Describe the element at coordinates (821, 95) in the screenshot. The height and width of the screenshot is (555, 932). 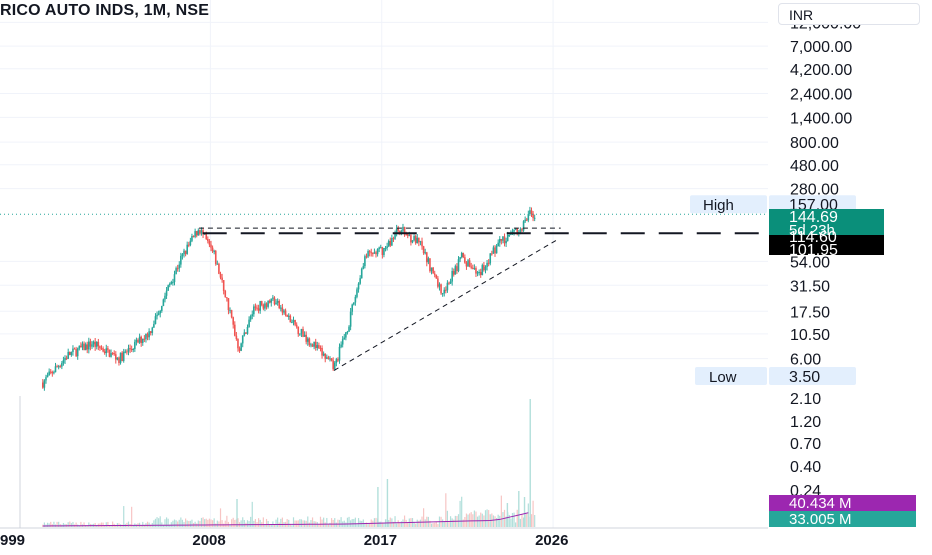
I see `price-tick-label: 2,400.00` at that location.